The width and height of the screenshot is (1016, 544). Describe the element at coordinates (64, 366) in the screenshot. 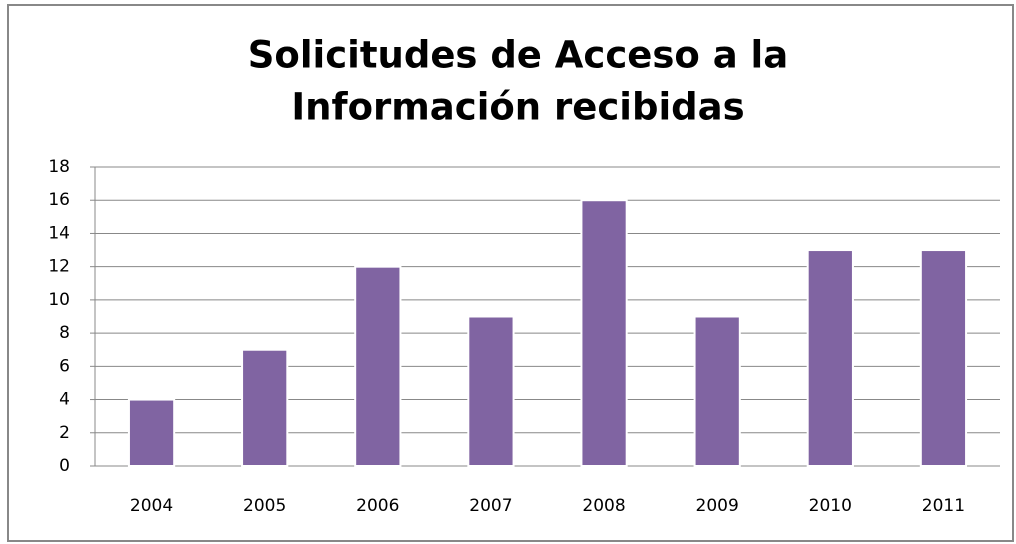

I see `y-tick-label: 6` at that location.